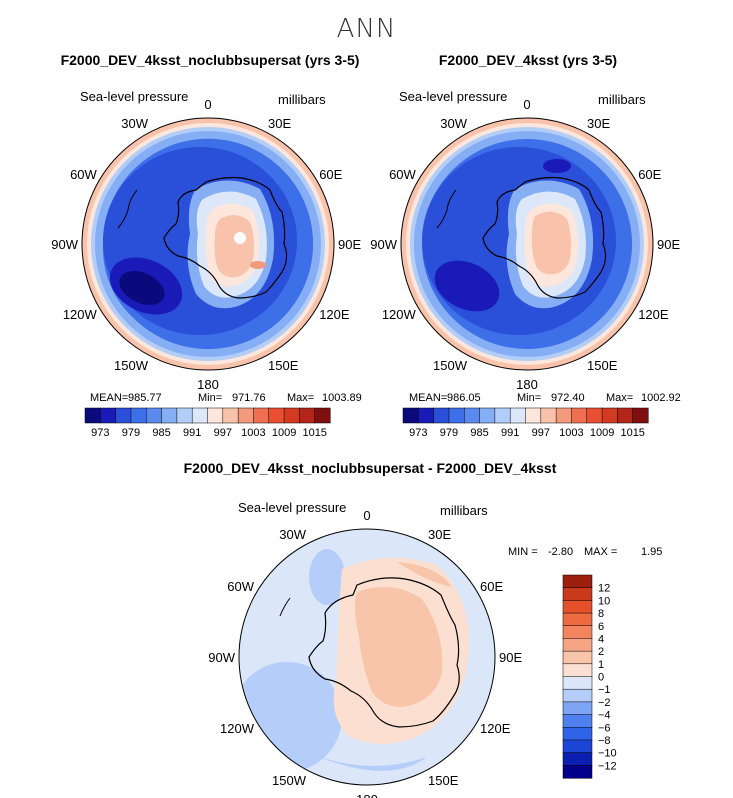  I want to click on colorbar-tick-label: 2, so click(601, 652).